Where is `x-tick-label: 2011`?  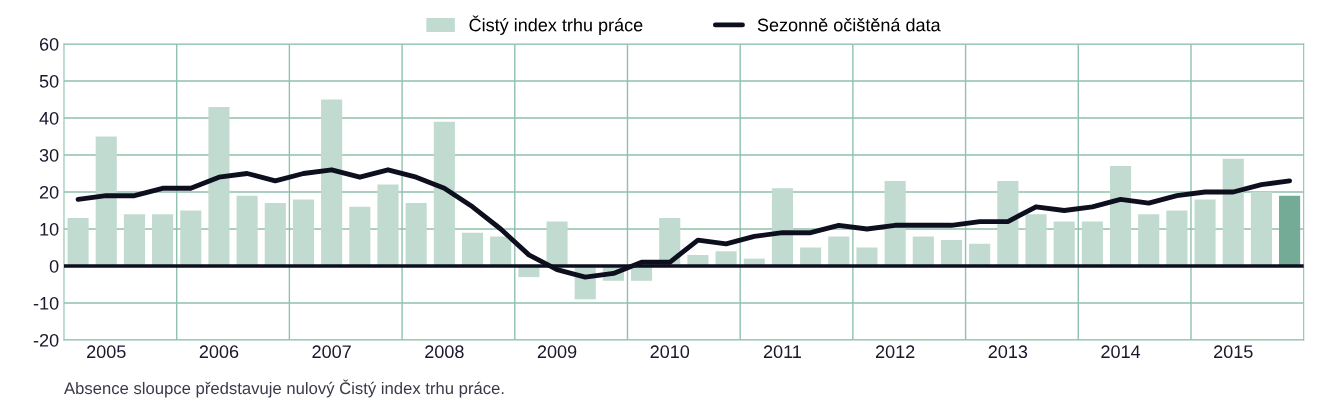 x-tick-label: 2011 is located at coordinates (782, 352).